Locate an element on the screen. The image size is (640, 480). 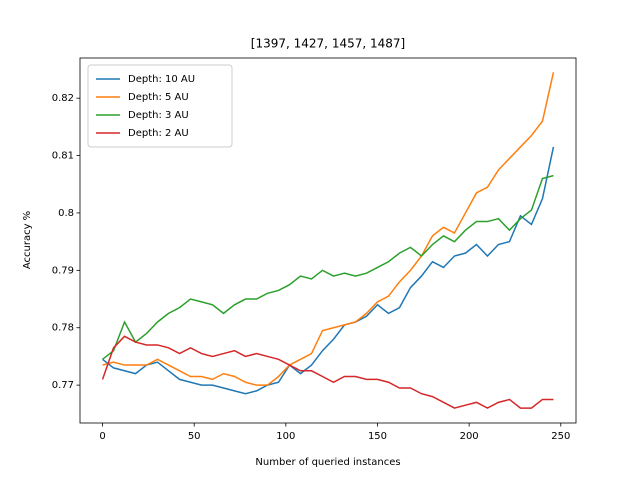
legend-label: Depth: 2 AU is located at coordinates (158, 133).